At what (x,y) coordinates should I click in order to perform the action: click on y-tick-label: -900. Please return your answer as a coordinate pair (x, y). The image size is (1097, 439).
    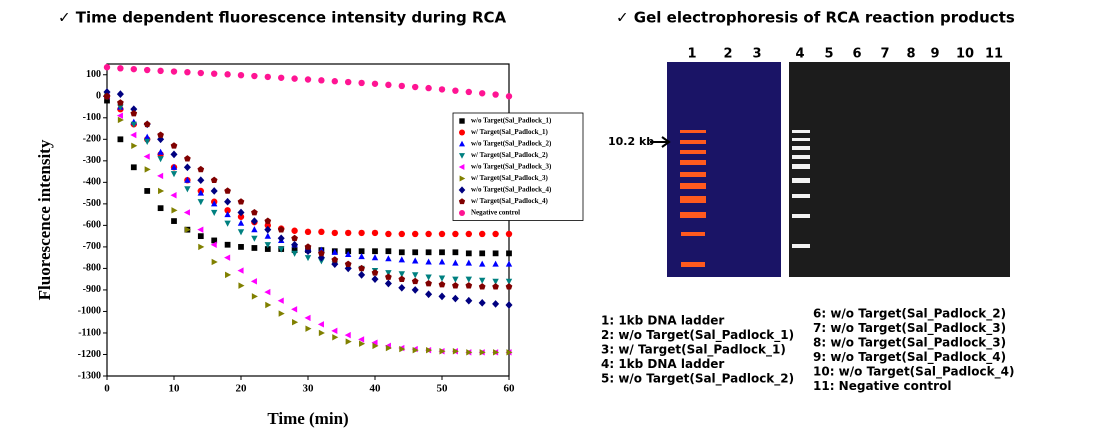
    Looking at the image, I should click on (92, 289).